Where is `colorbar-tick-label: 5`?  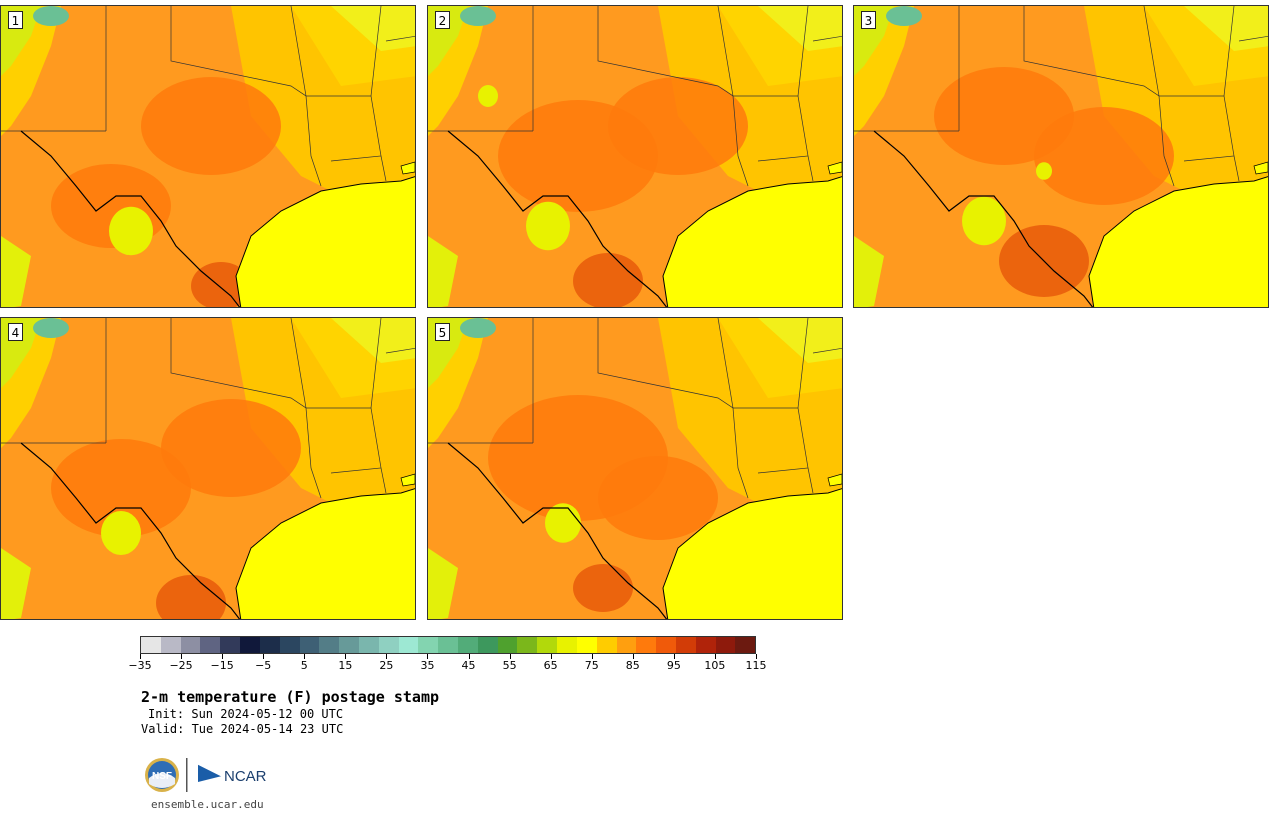
colorbar-tick-label: 5 is located at coordinates (304, 665).